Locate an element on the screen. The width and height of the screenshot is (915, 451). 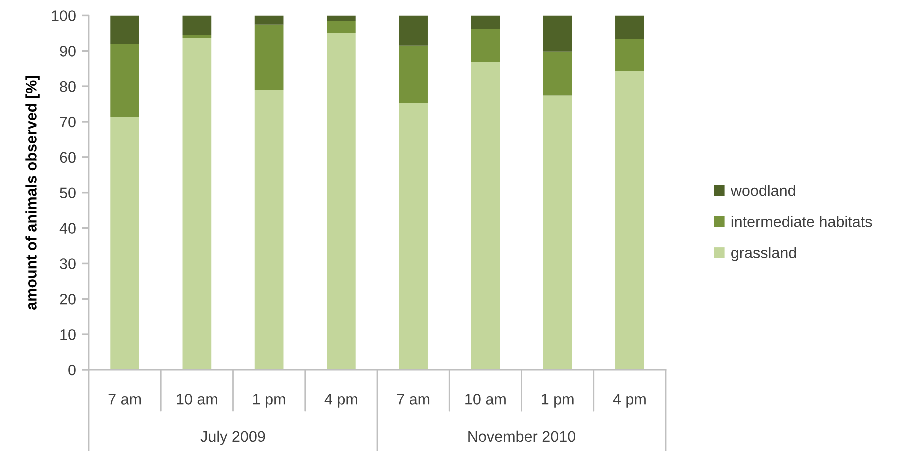
y-tick-label: 50 is located at coordinates (68, 193).